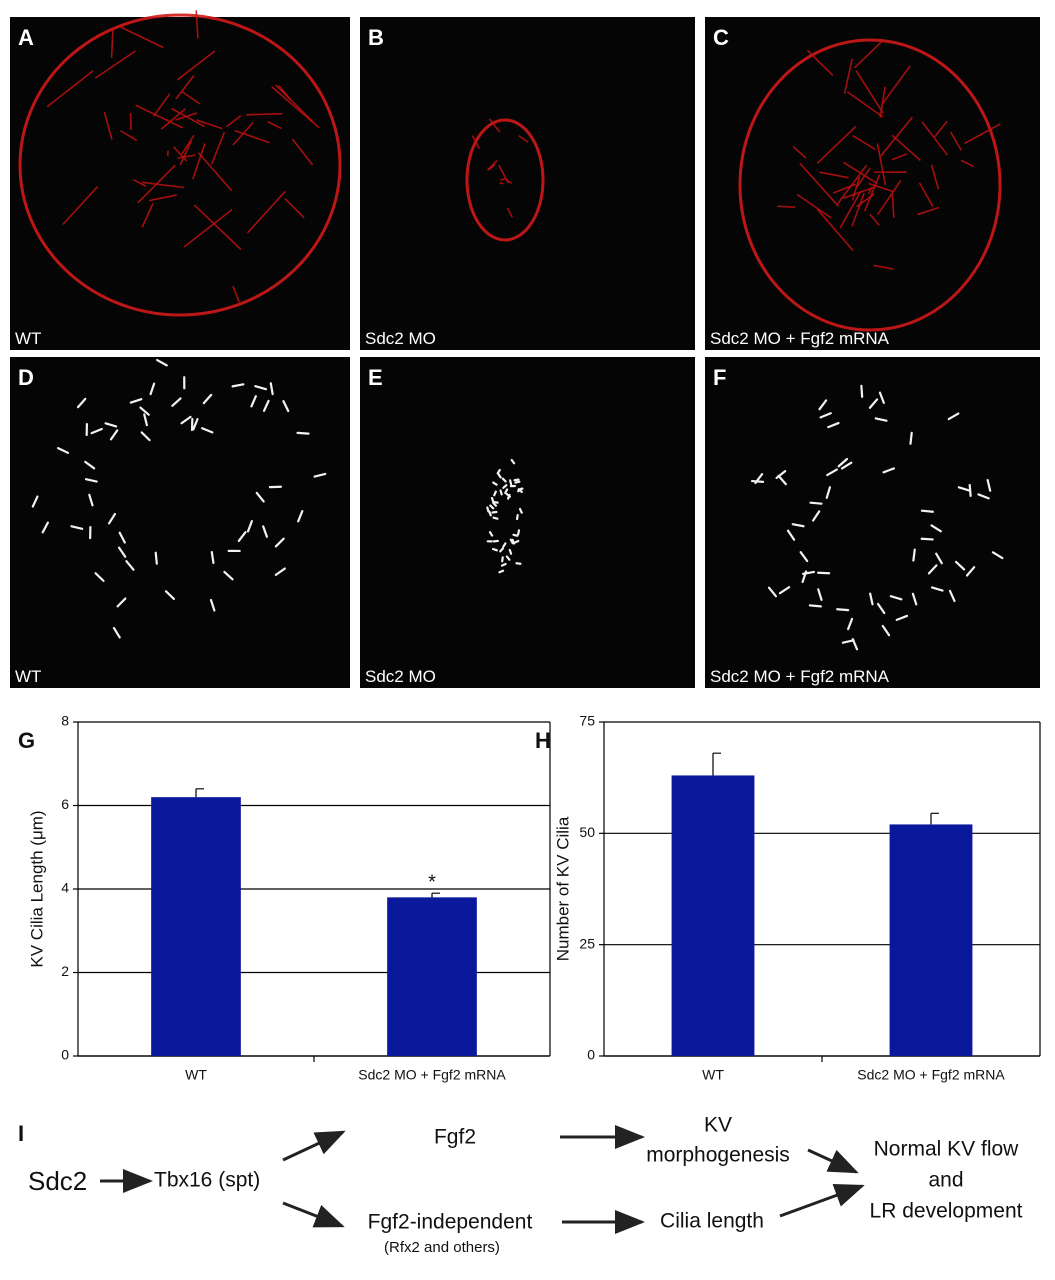  What do you see at coordinates (718, 1125) in the screenshot?
I see `node: KV` at bounding box center [718, 1125].